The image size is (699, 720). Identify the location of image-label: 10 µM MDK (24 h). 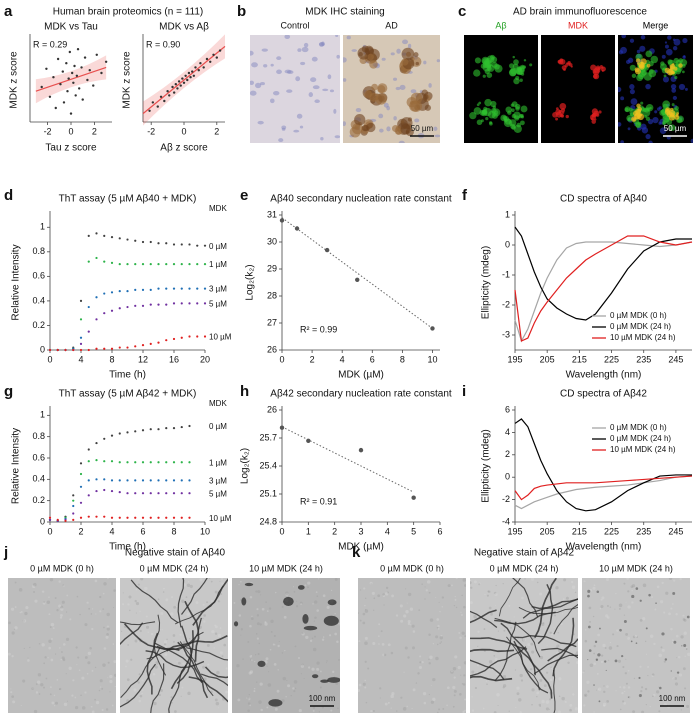
(636, 568).